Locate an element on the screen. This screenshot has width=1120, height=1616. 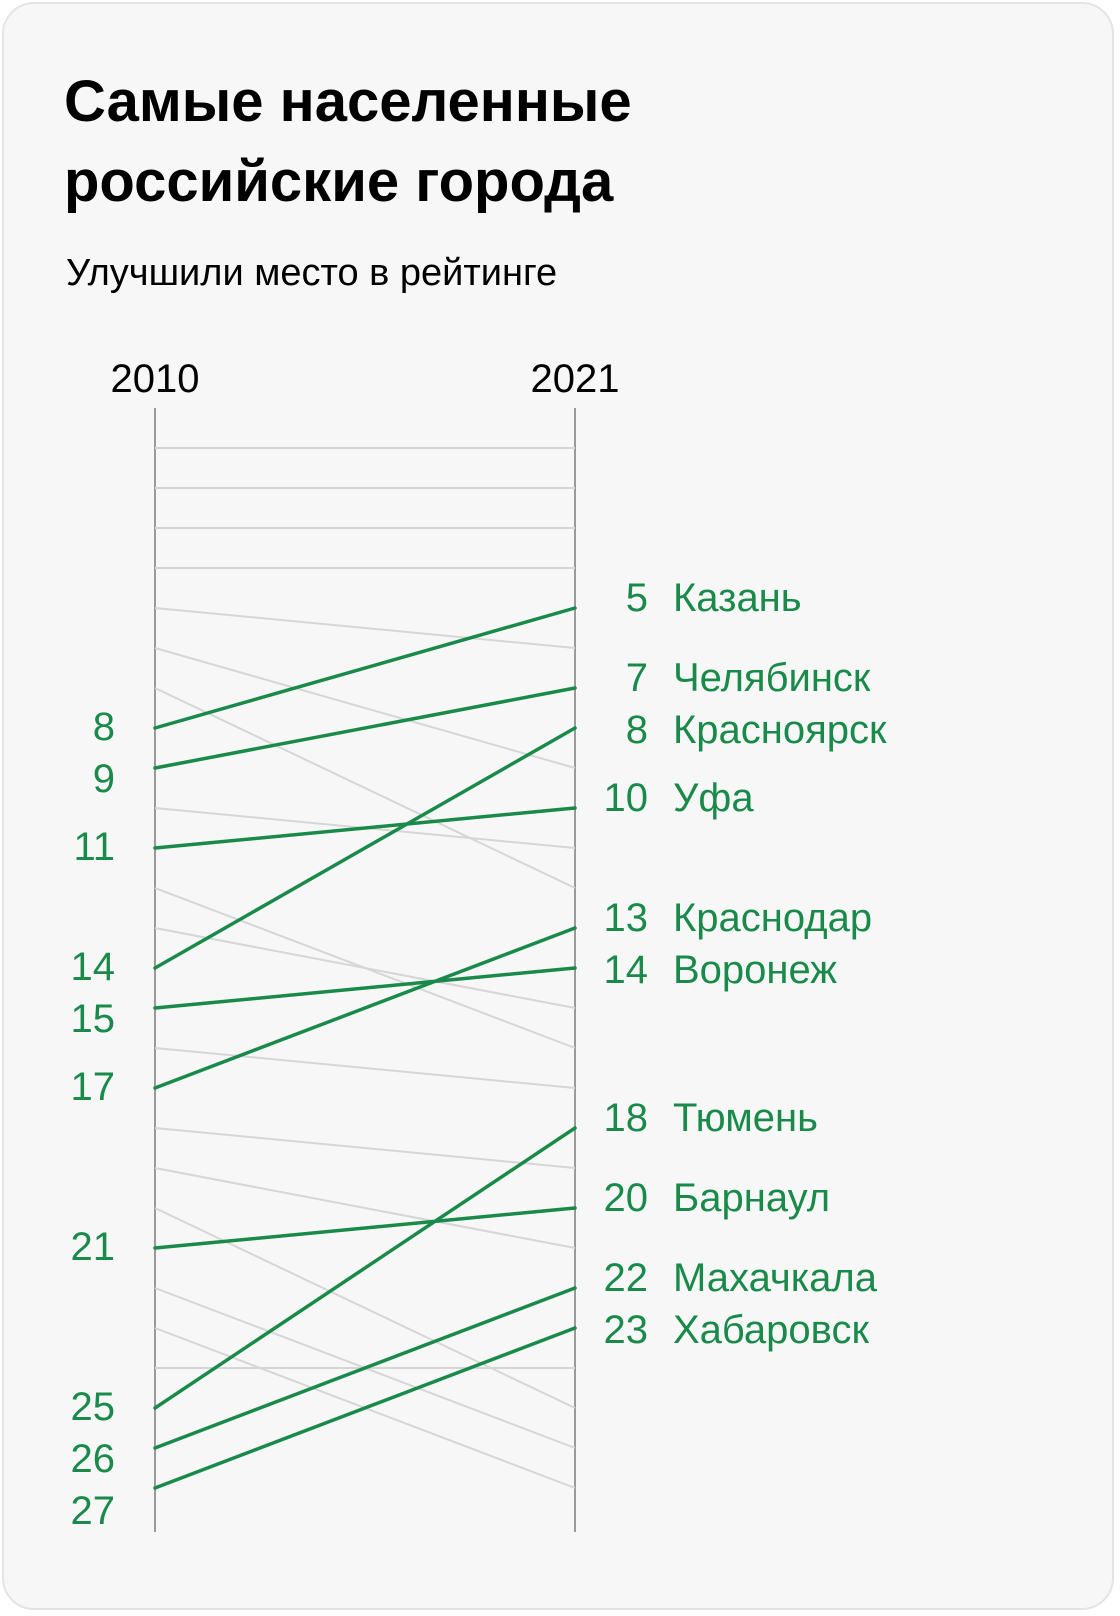
rank-2010-label: 26 is located at coordinates (93, 1459).